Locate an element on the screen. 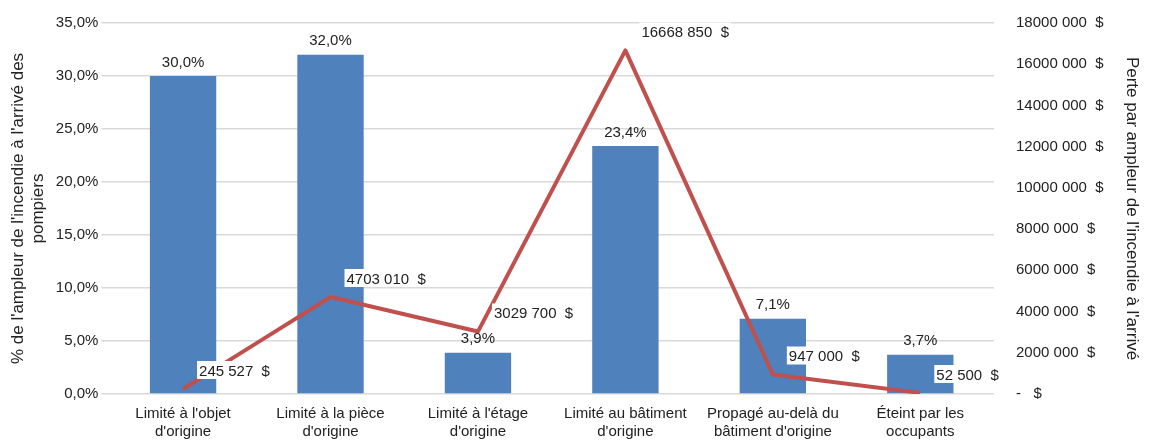 Image resolution: width=1154 pixels, height=448 pixels. y2-tick-label: 2000 000 $ is located at coordinates (1056, 351).